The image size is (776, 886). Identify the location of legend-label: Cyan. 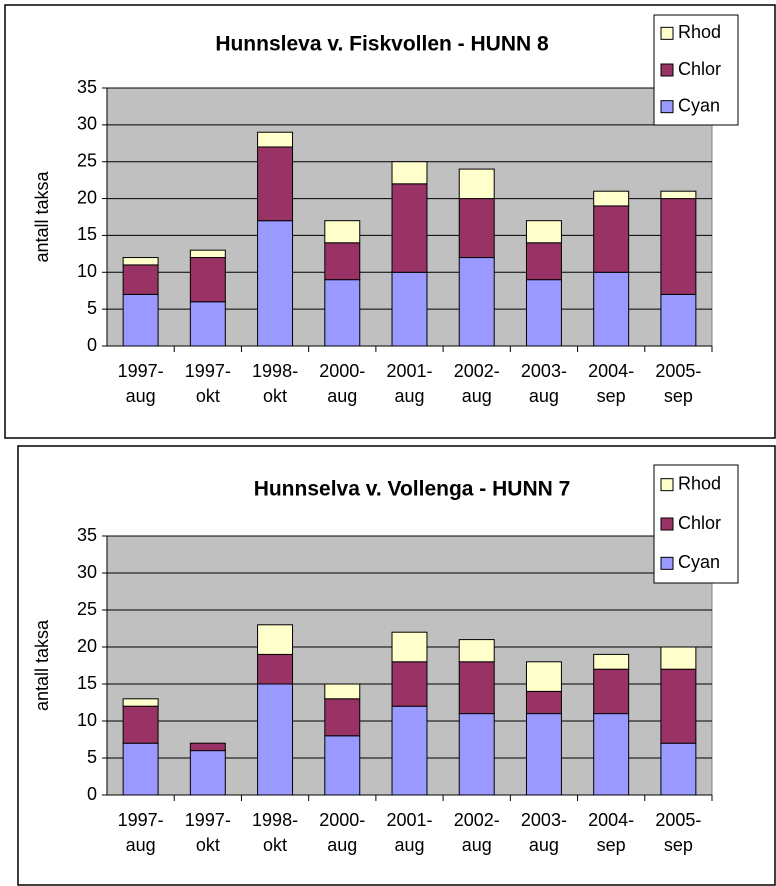
(699, 105).